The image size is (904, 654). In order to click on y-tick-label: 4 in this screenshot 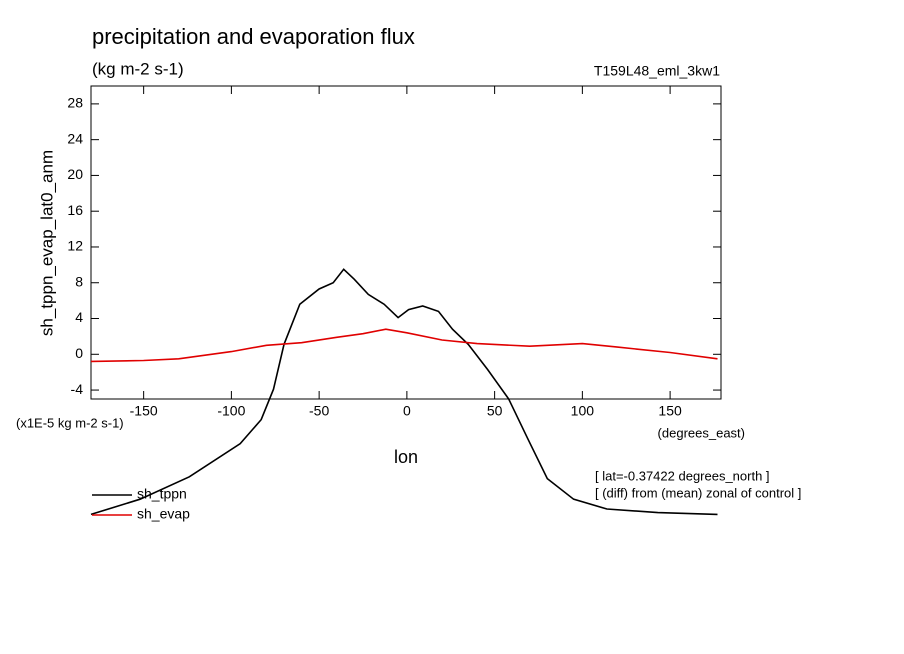, I will do `click(79, 317)`.